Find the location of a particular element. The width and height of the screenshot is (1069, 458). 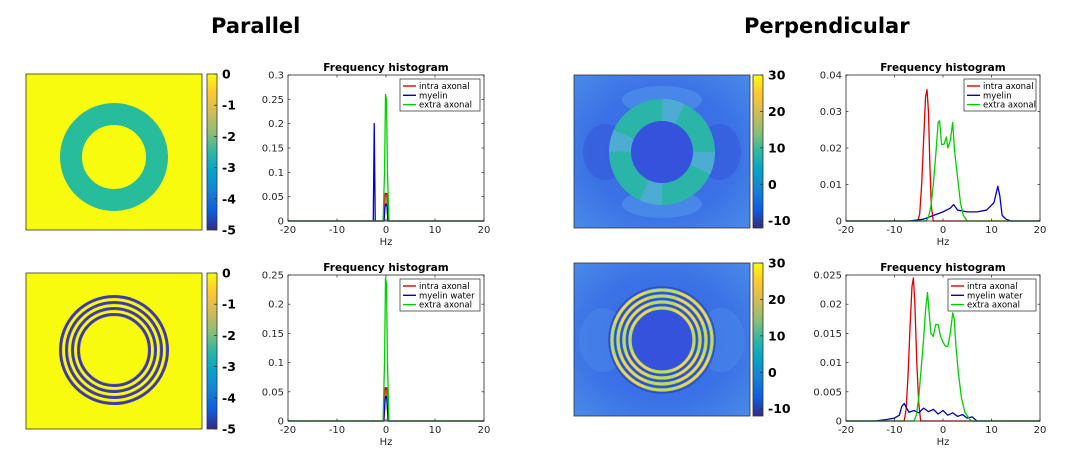

y-tick-label: 0.03 is located at coordinates (831, 112).